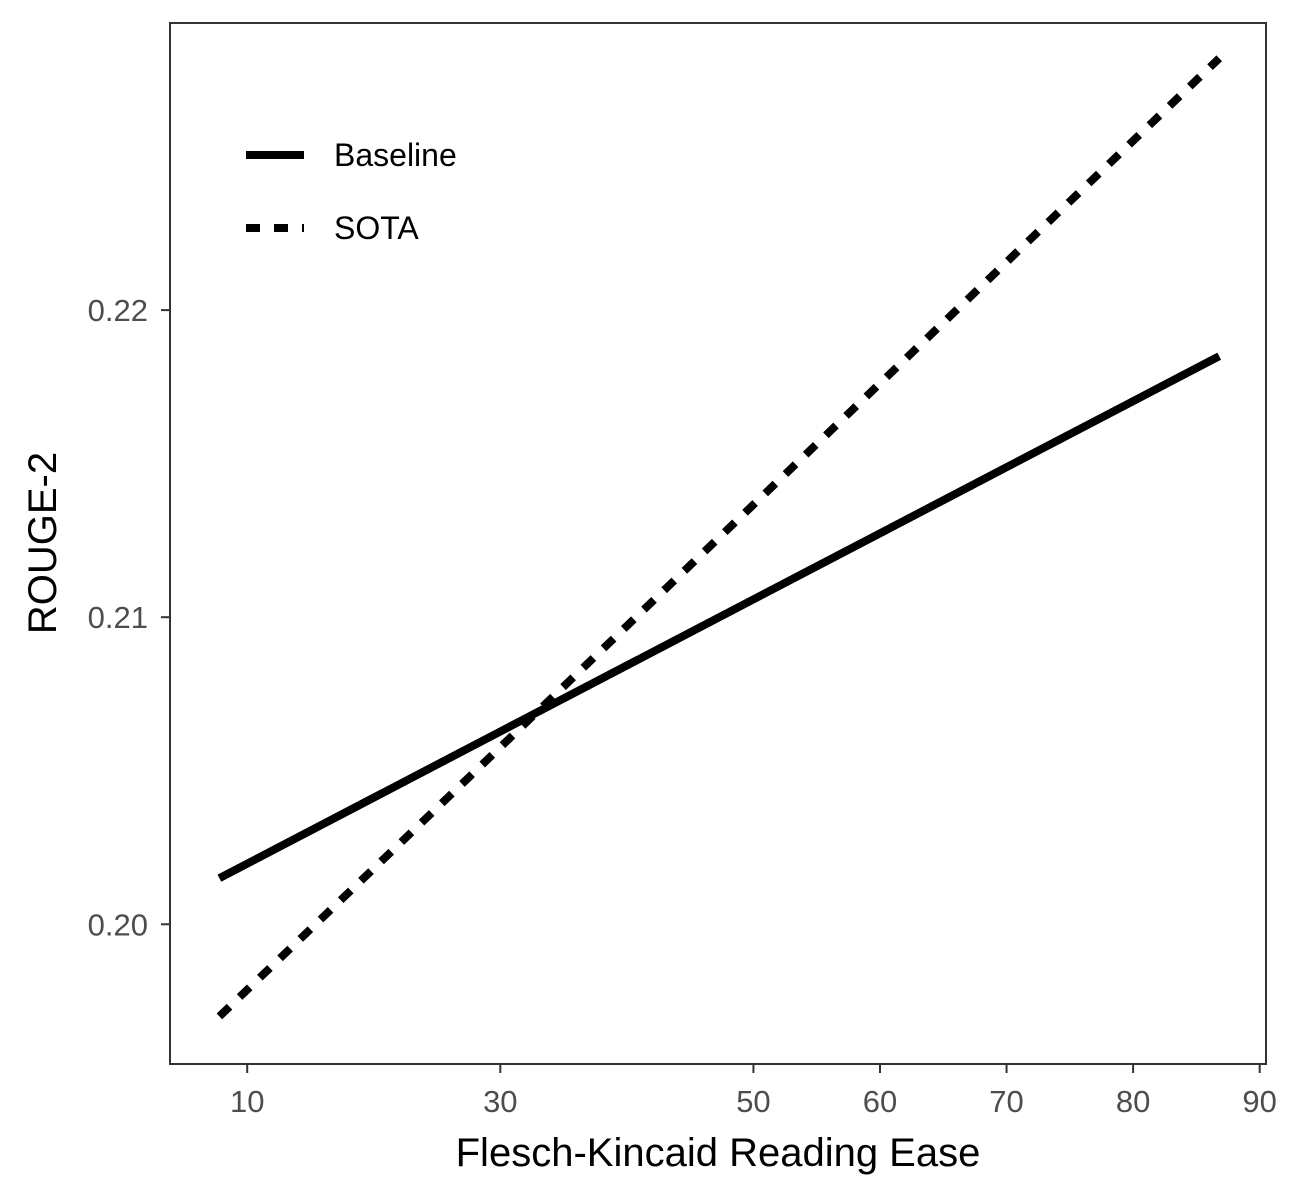  What do you see at coordinates (118, 924) in the screenshot?
I see `y-tick-label: 0.20` at bounding box center [118, 924].